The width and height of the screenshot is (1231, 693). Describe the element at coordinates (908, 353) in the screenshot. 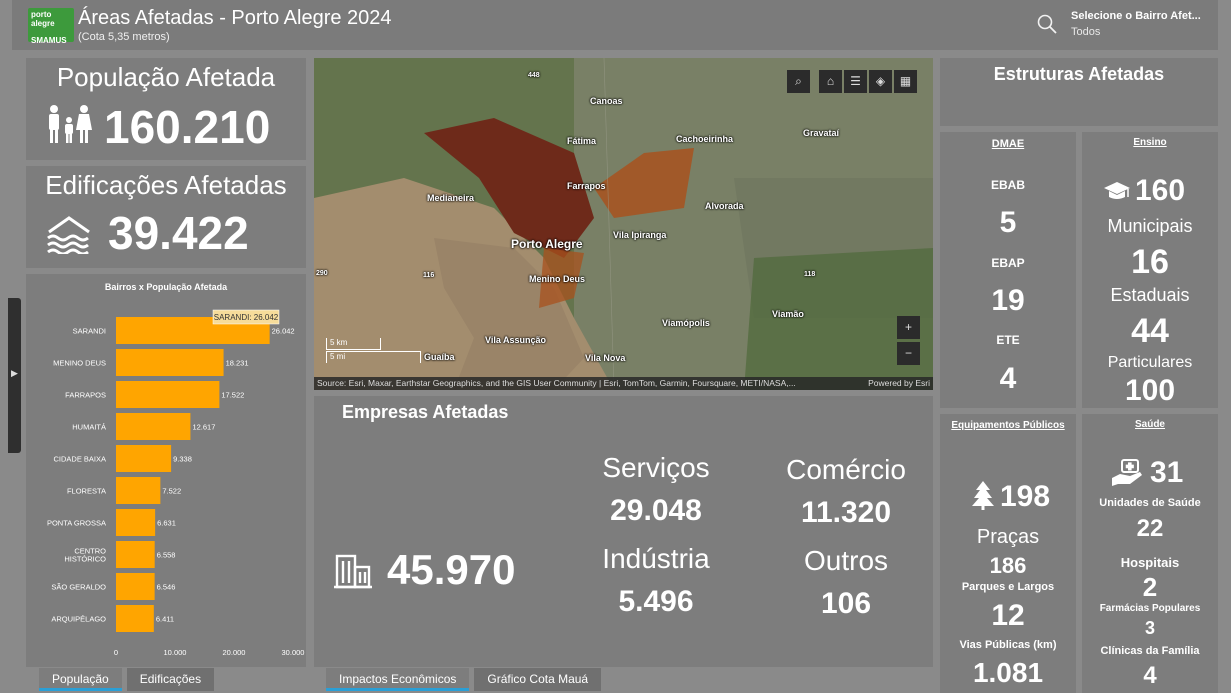

I see `zoom-out-button: −` at that location.